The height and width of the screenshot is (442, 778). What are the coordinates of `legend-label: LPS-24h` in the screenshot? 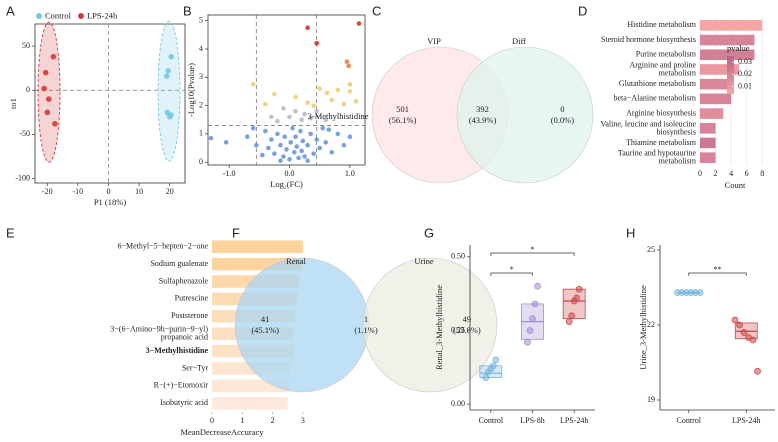 It's located at (102, 15).